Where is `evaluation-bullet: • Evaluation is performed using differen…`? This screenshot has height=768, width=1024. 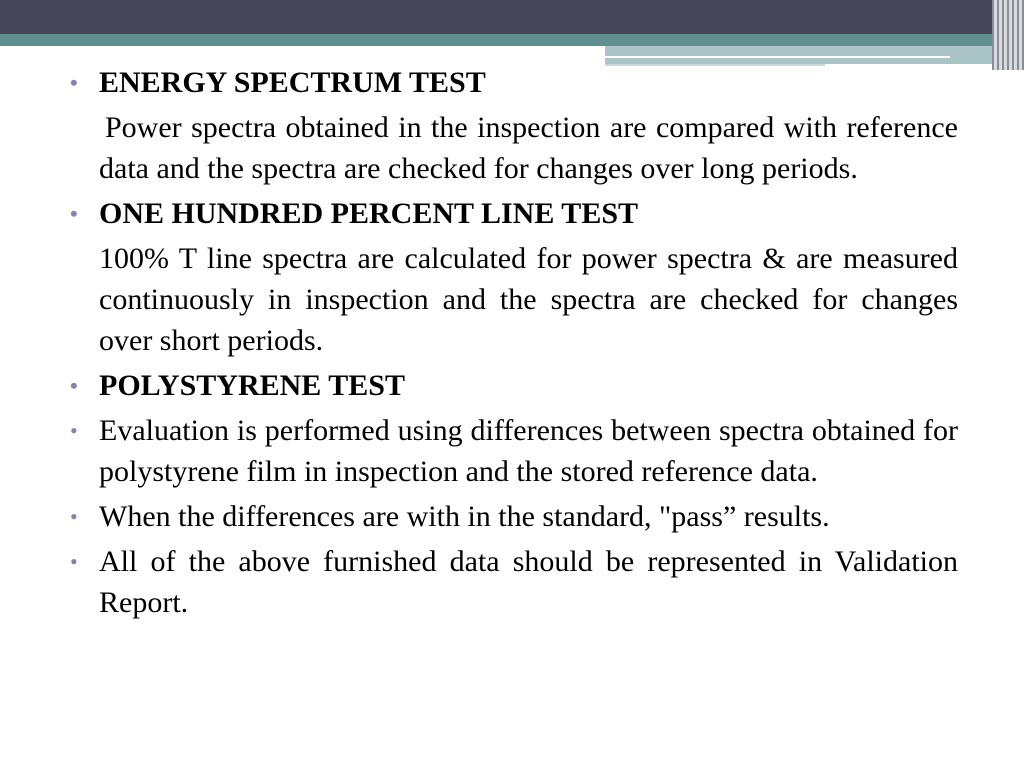
evaluation-bullet: • Evaluation is performed using differen… is located at coordinates (514, 451).